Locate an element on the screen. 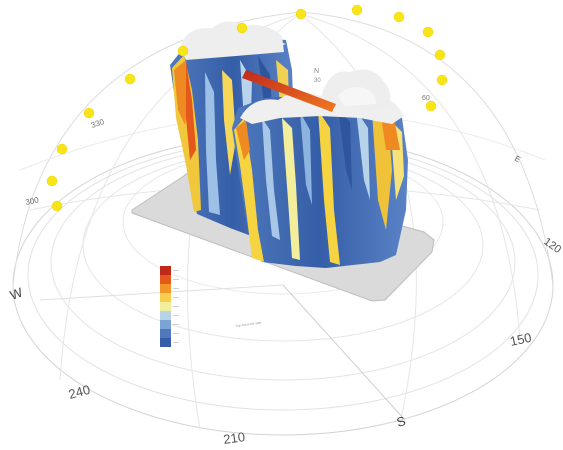  color-legend is located at coordinates (169, 306).